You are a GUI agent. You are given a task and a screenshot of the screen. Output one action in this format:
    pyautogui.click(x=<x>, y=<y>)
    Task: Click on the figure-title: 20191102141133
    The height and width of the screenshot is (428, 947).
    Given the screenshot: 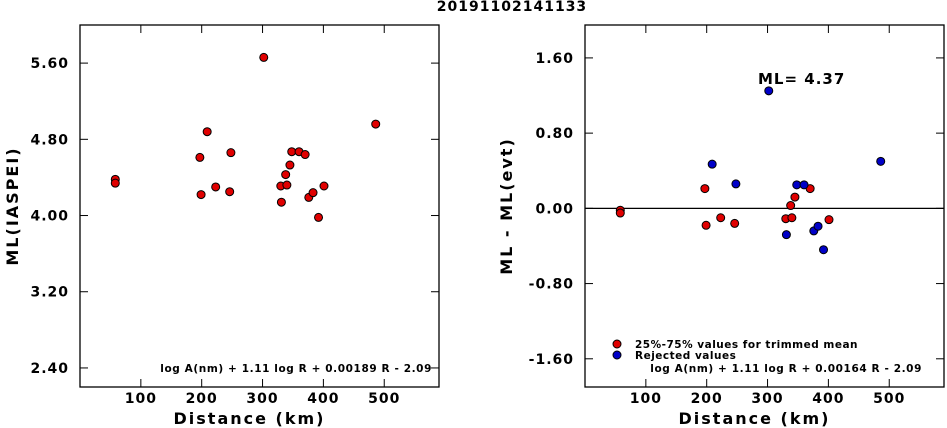 What is the action you would take?
    pyautogui.click(x=512, y=7)
    